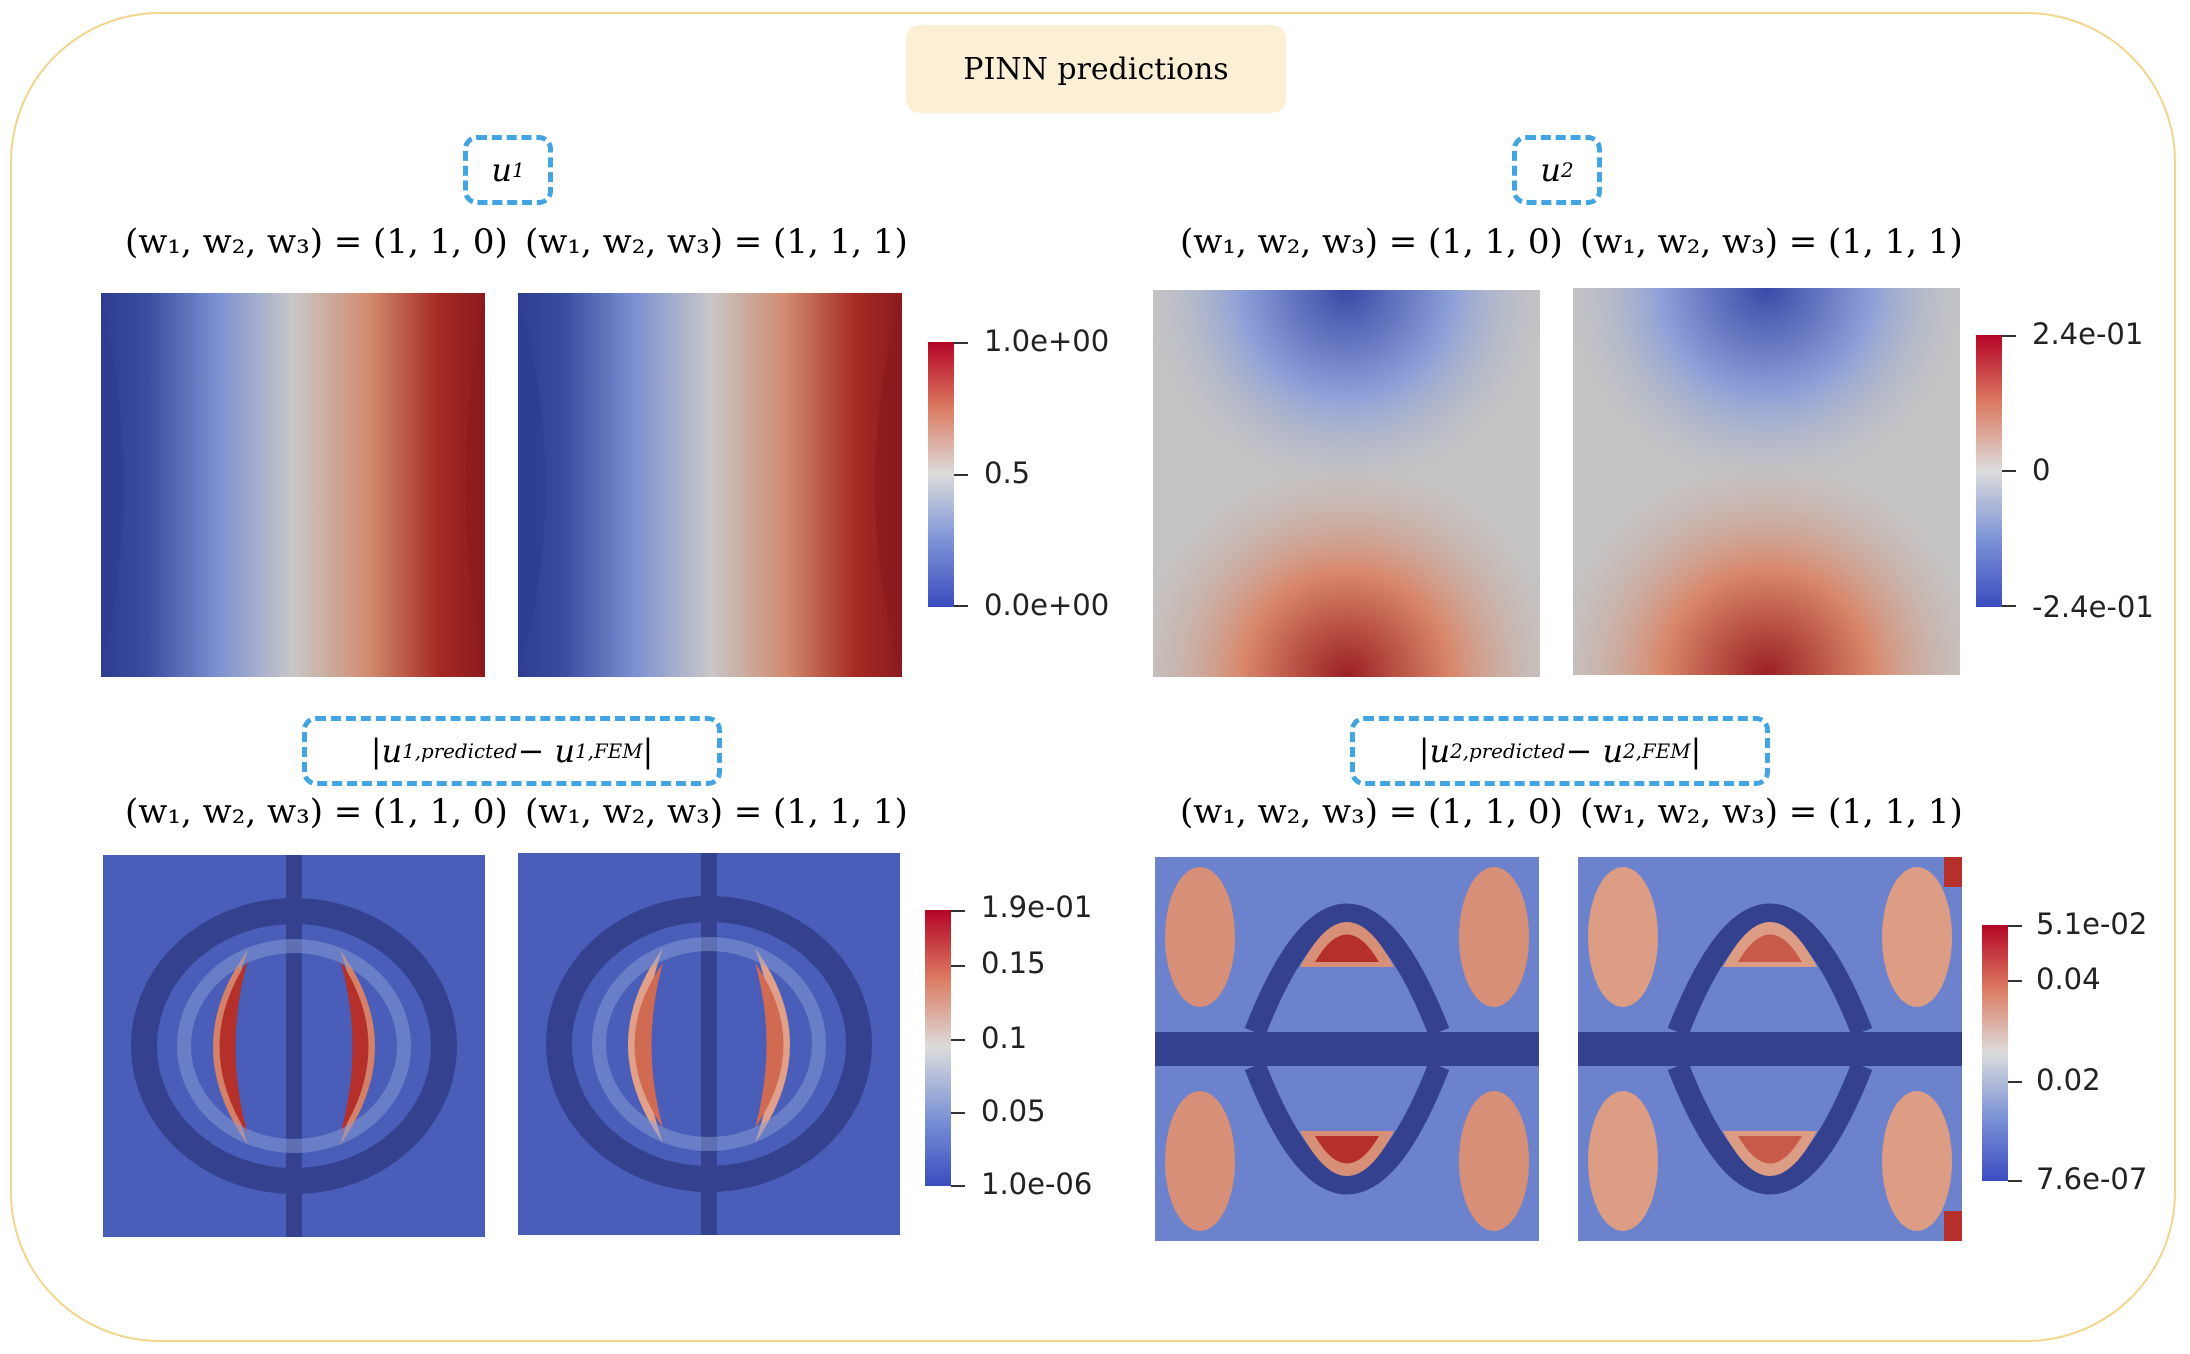 The height and width of the screenshot is (1354, 2190). What do you see at coordinates (1771, 242) in the screenshot?
I see `weight-label-u2-b: (w₁, w₂, w₃) = (1, 1, 1)` at bounding box center [1771, 242].